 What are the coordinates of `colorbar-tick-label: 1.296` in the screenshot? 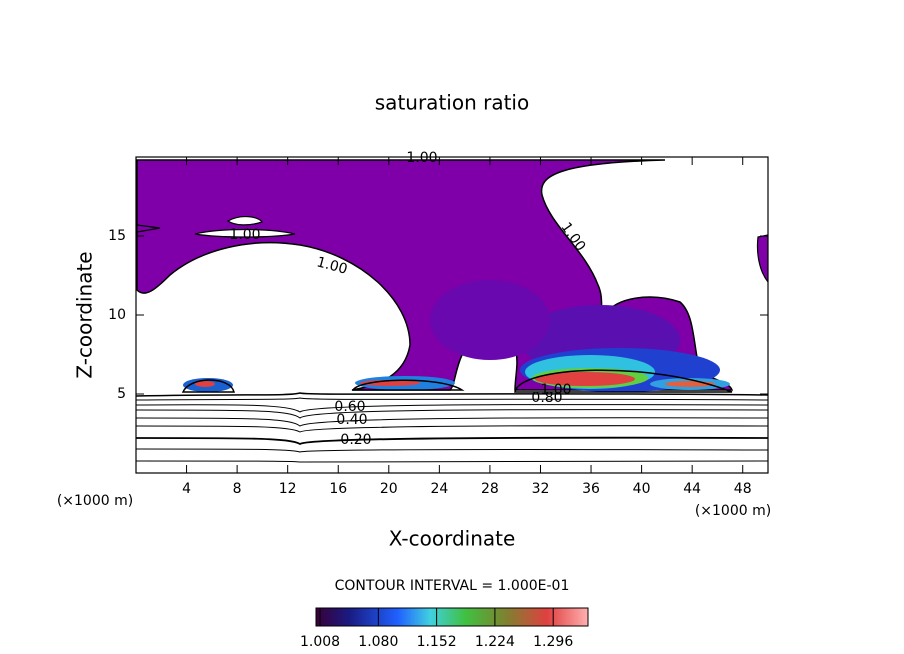 It's located at (553, 642).